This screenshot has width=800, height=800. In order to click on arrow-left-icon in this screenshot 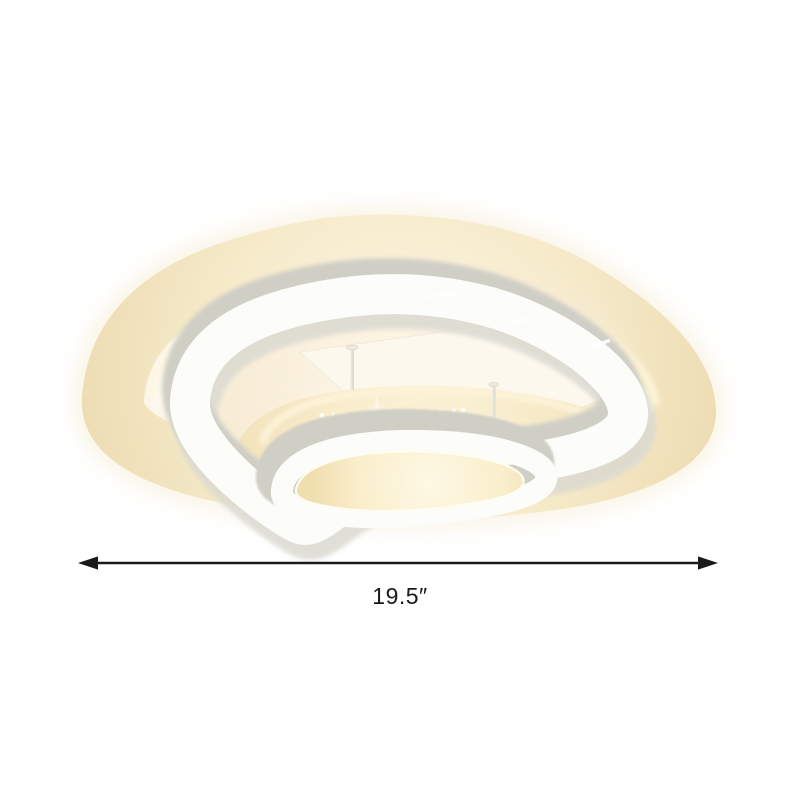, I will do `click(88, 563)`.